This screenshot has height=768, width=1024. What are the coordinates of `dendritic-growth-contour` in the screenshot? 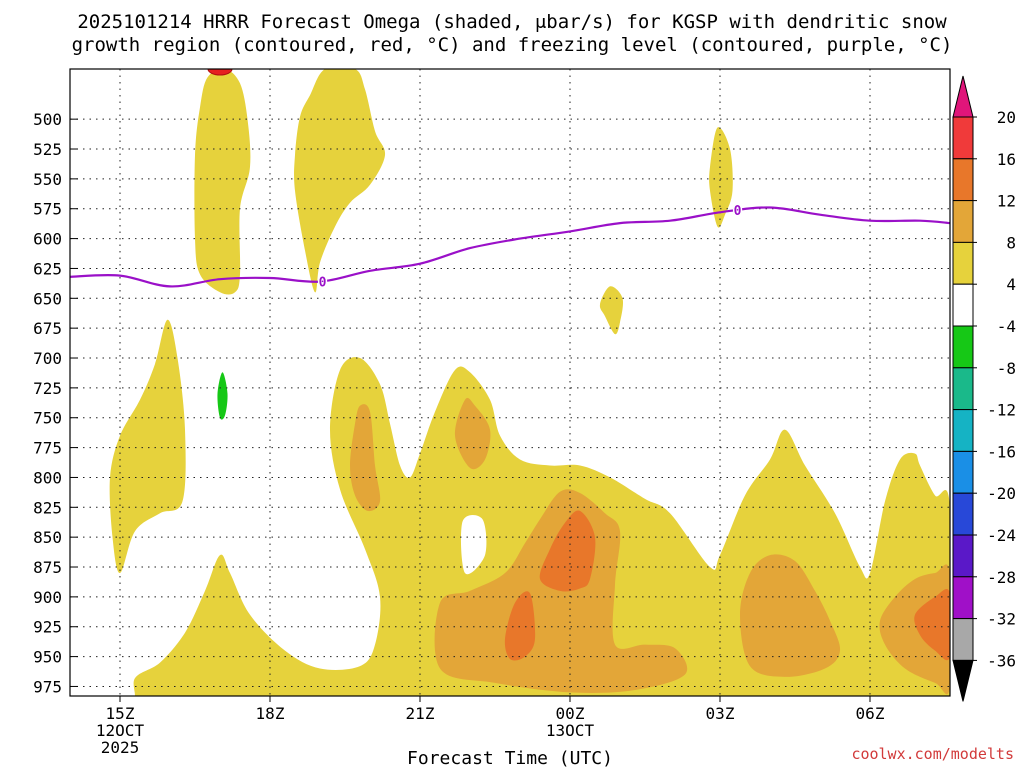 It's located at (220, 72).